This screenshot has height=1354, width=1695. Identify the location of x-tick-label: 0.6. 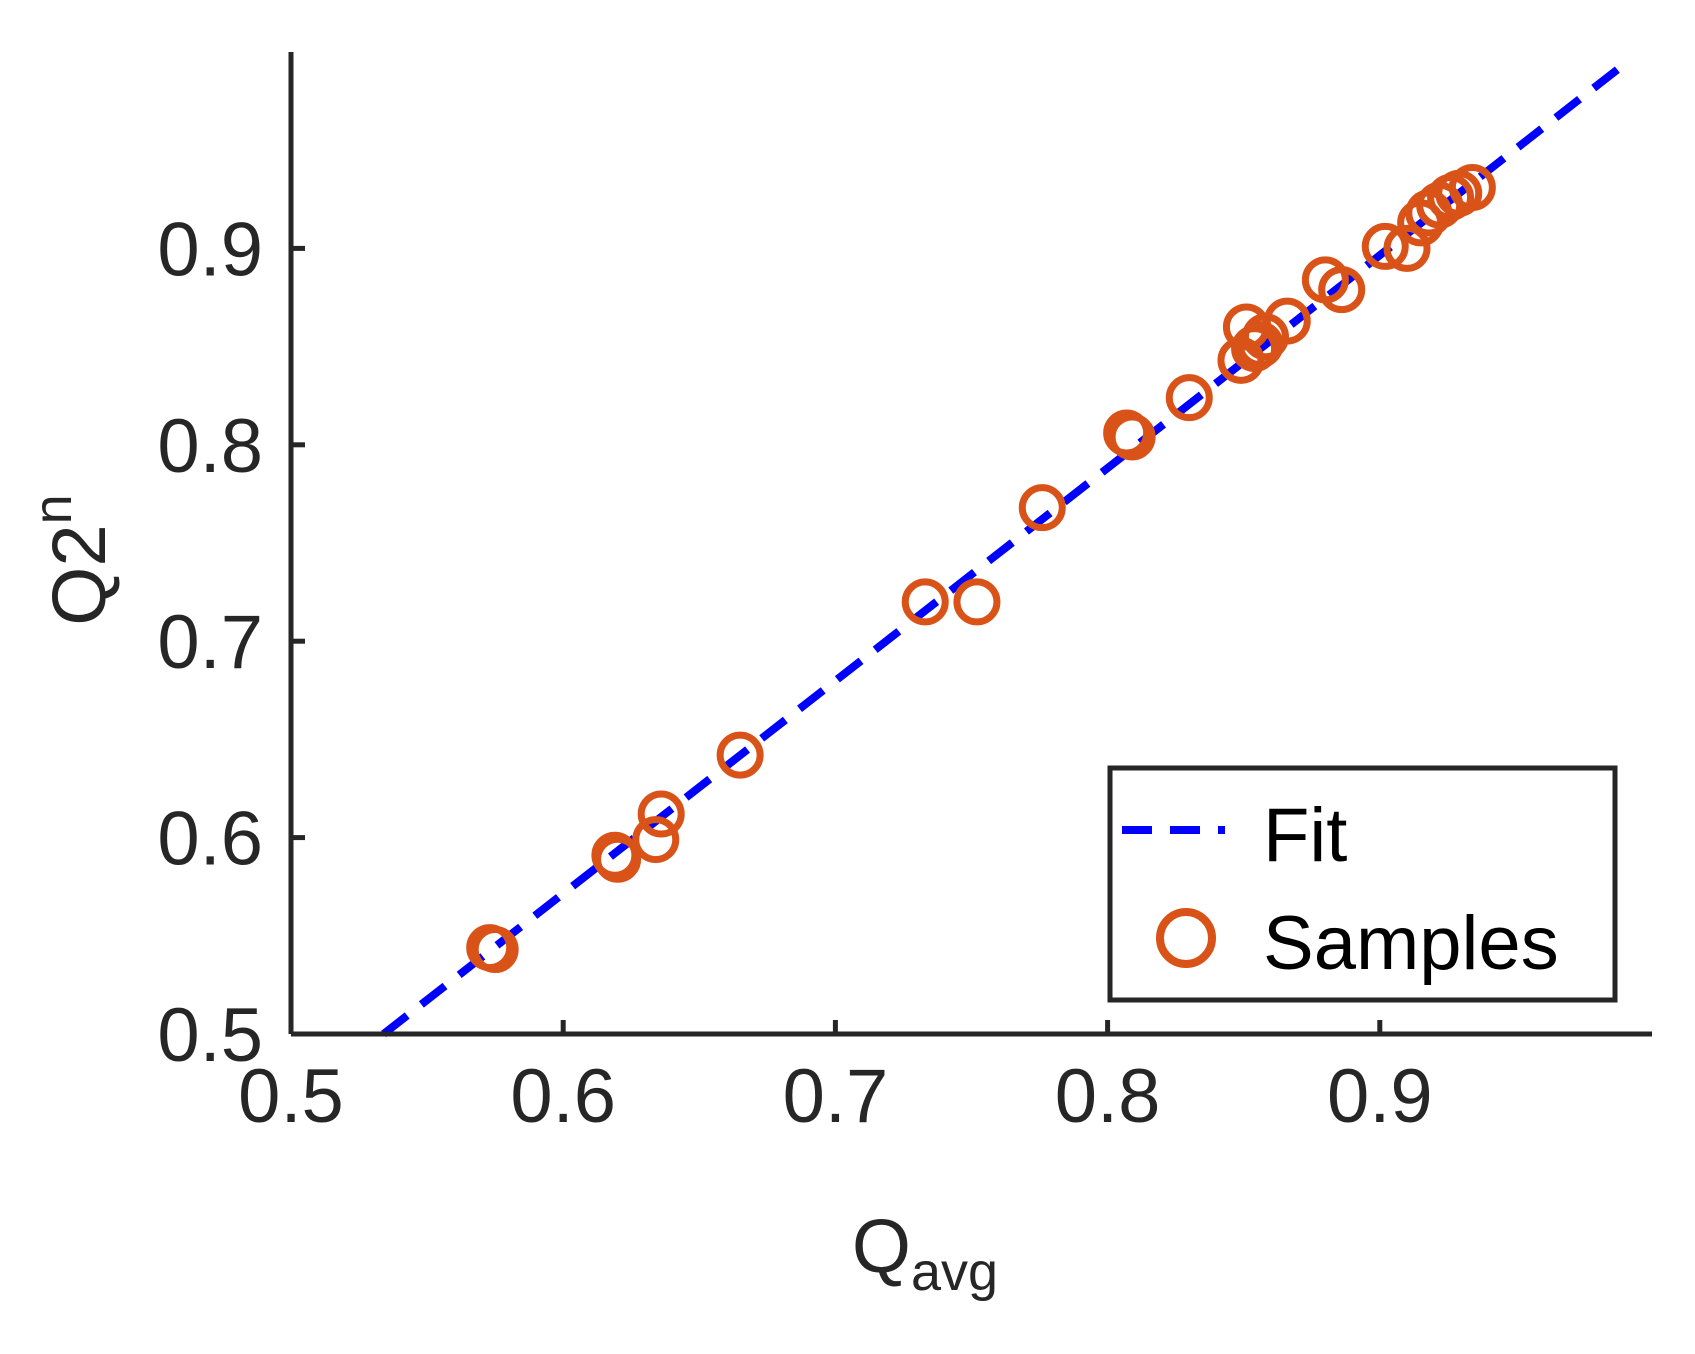
(563, 1096).